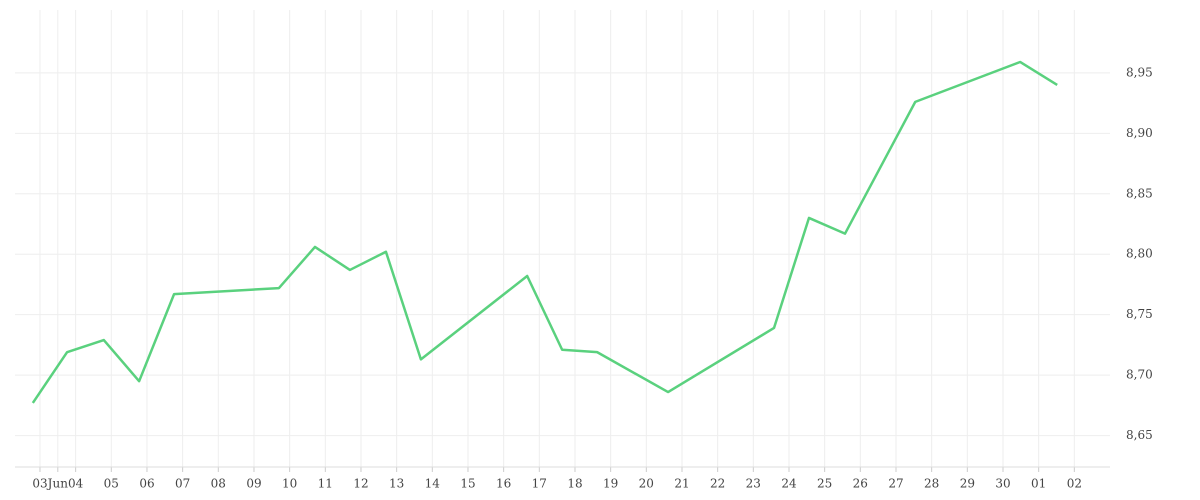  Describe the element at coordinates (931, 484) in the screenshot. I see `x-tick-label: 28` at that location.